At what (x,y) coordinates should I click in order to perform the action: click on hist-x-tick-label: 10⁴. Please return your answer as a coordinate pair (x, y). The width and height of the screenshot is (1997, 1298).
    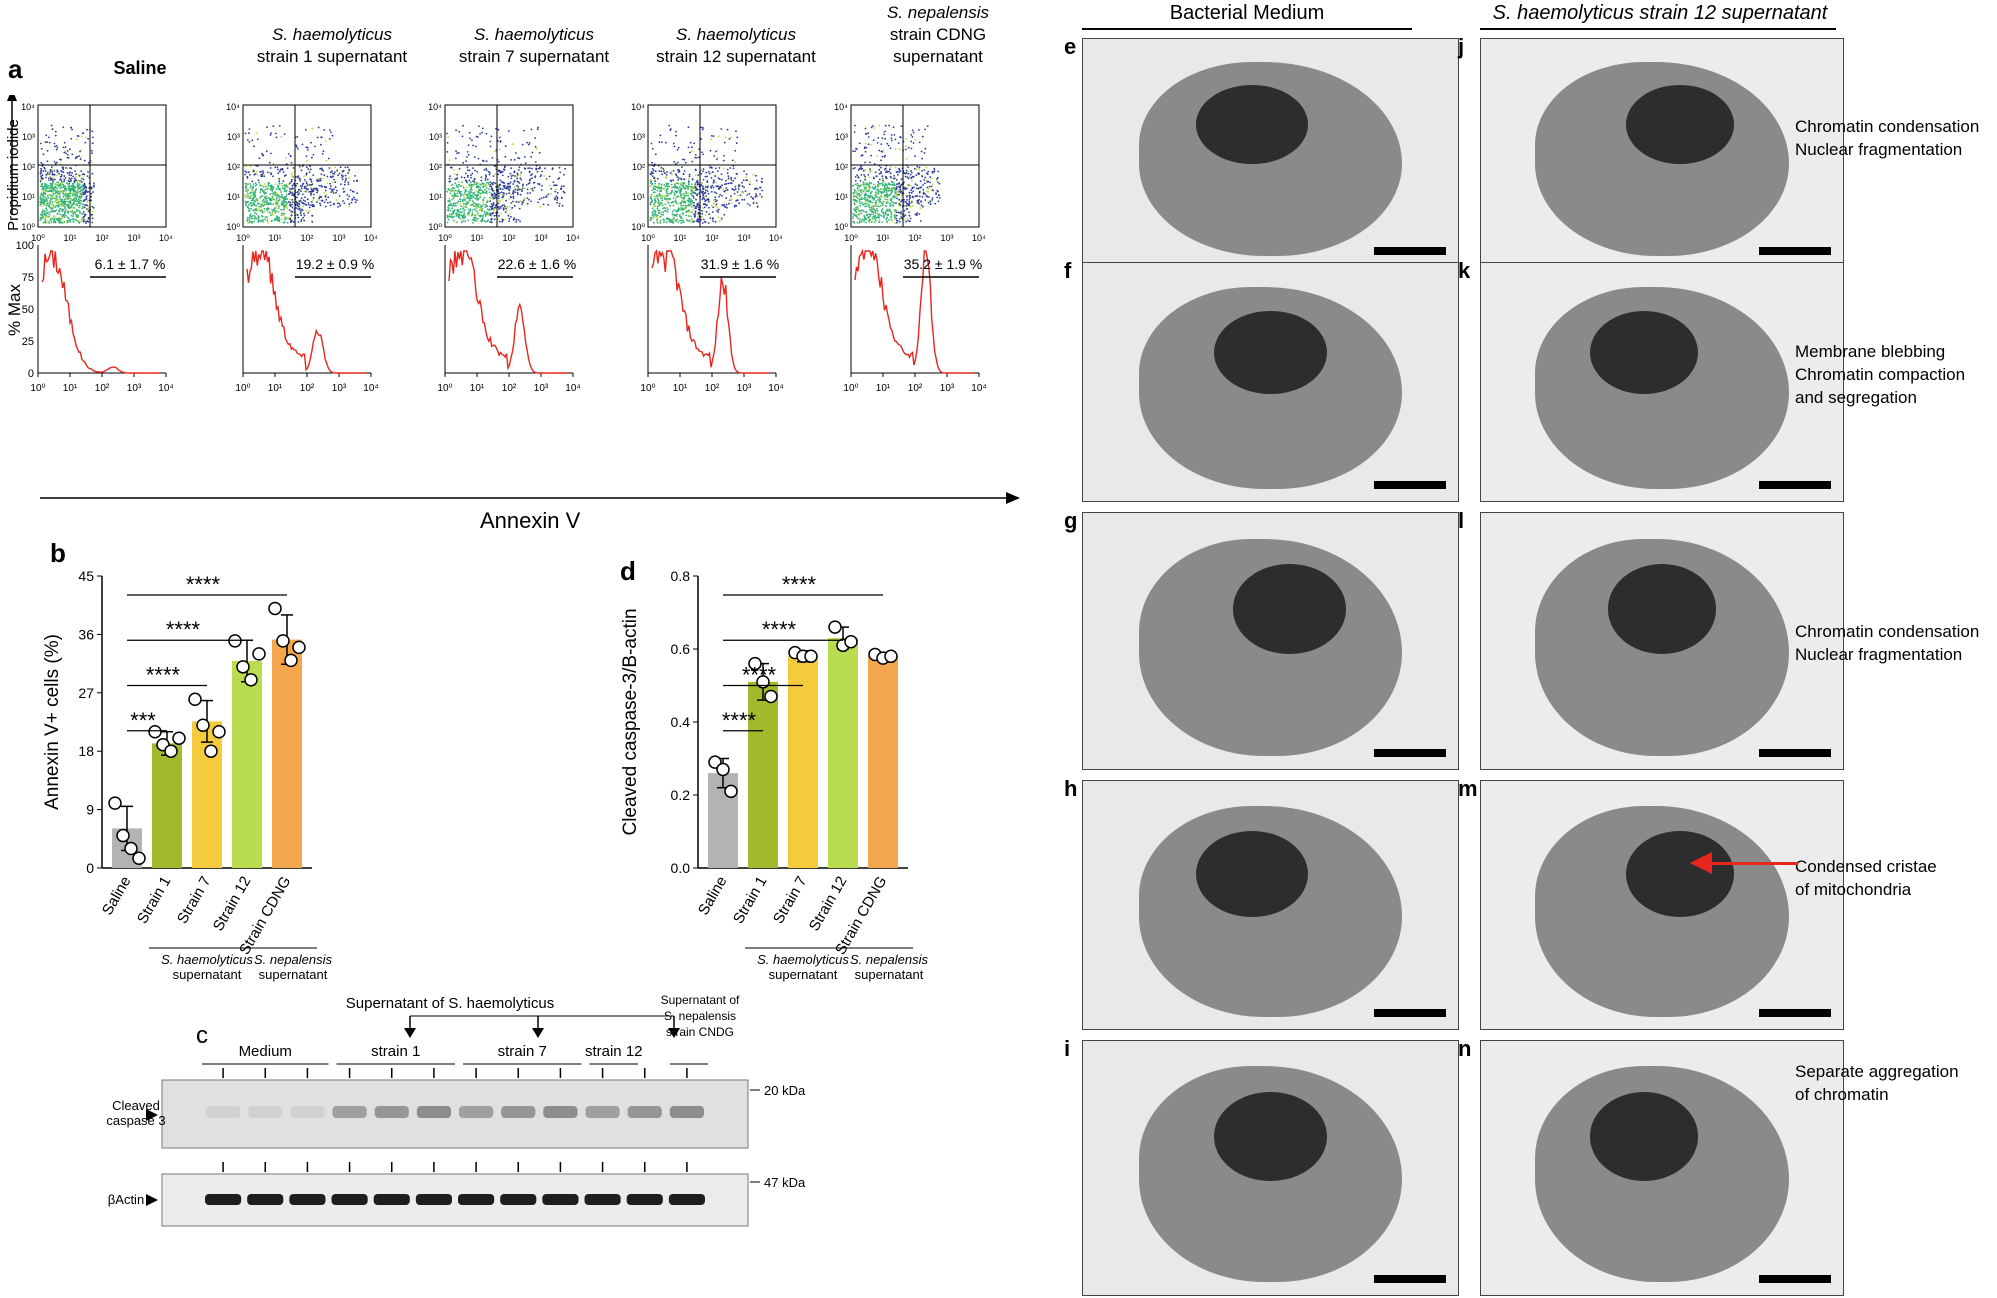
    Looking at the image, I should click on (572, 388).